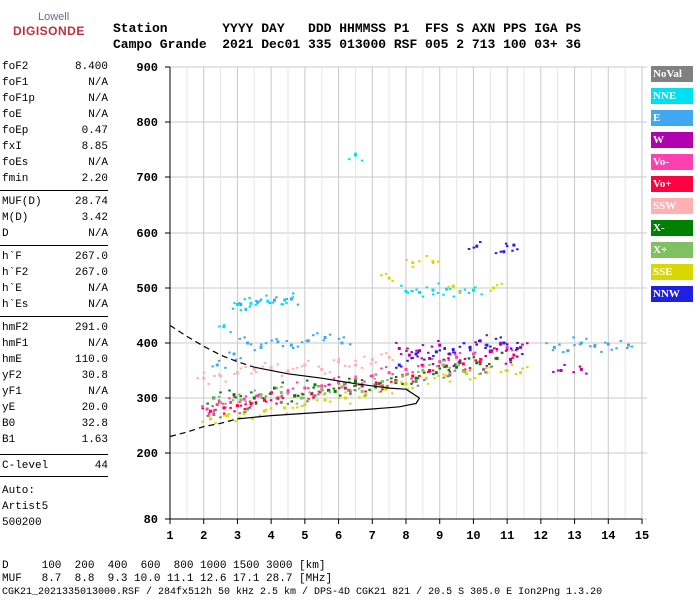 The image size is (700, 600). What do you see at coordinates (55, 344) in the screenshot?
I see `param-hmf1: hmF1 N/A` at bounding box center [55, 344].